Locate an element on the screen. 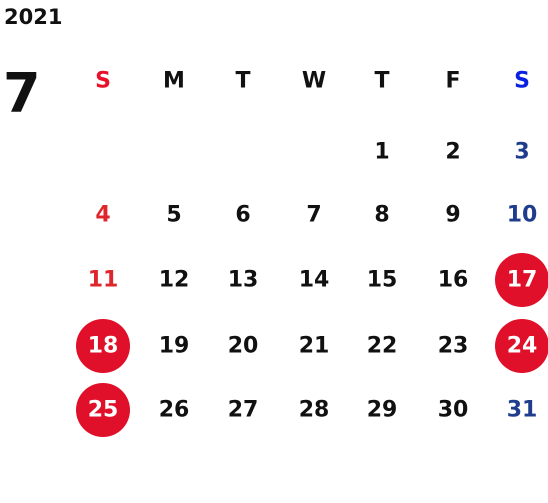 The height and width of the screenshot is (503, 548). day: 11 is located at coordinates (103, 280).